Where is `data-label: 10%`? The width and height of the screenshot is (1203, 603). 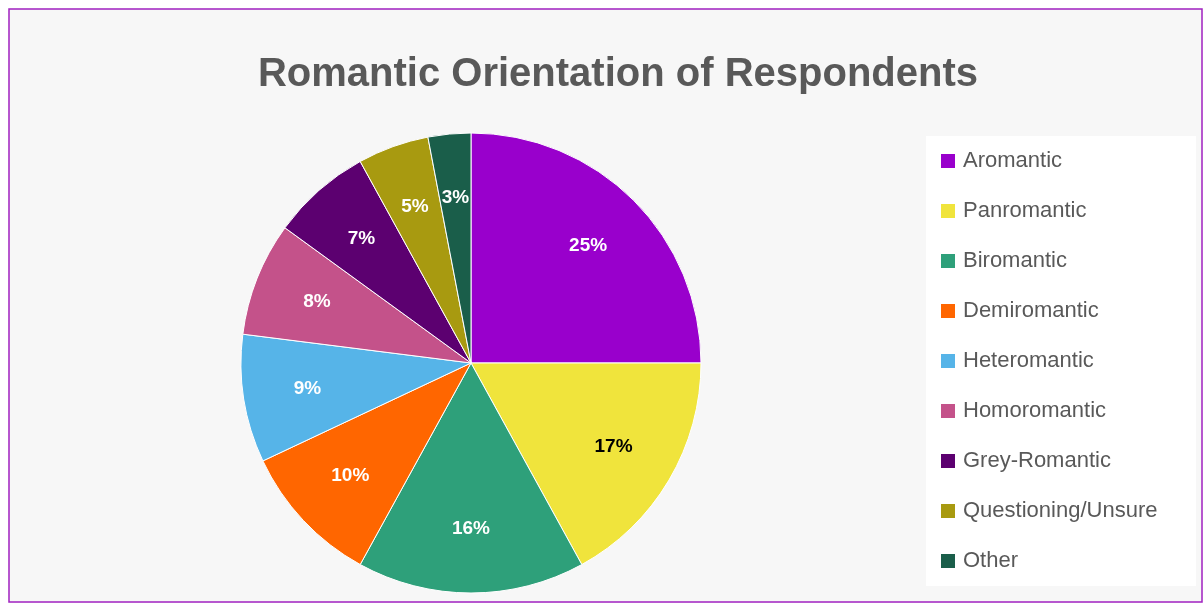 data-label: 10% is located at coordinates (350, 475).